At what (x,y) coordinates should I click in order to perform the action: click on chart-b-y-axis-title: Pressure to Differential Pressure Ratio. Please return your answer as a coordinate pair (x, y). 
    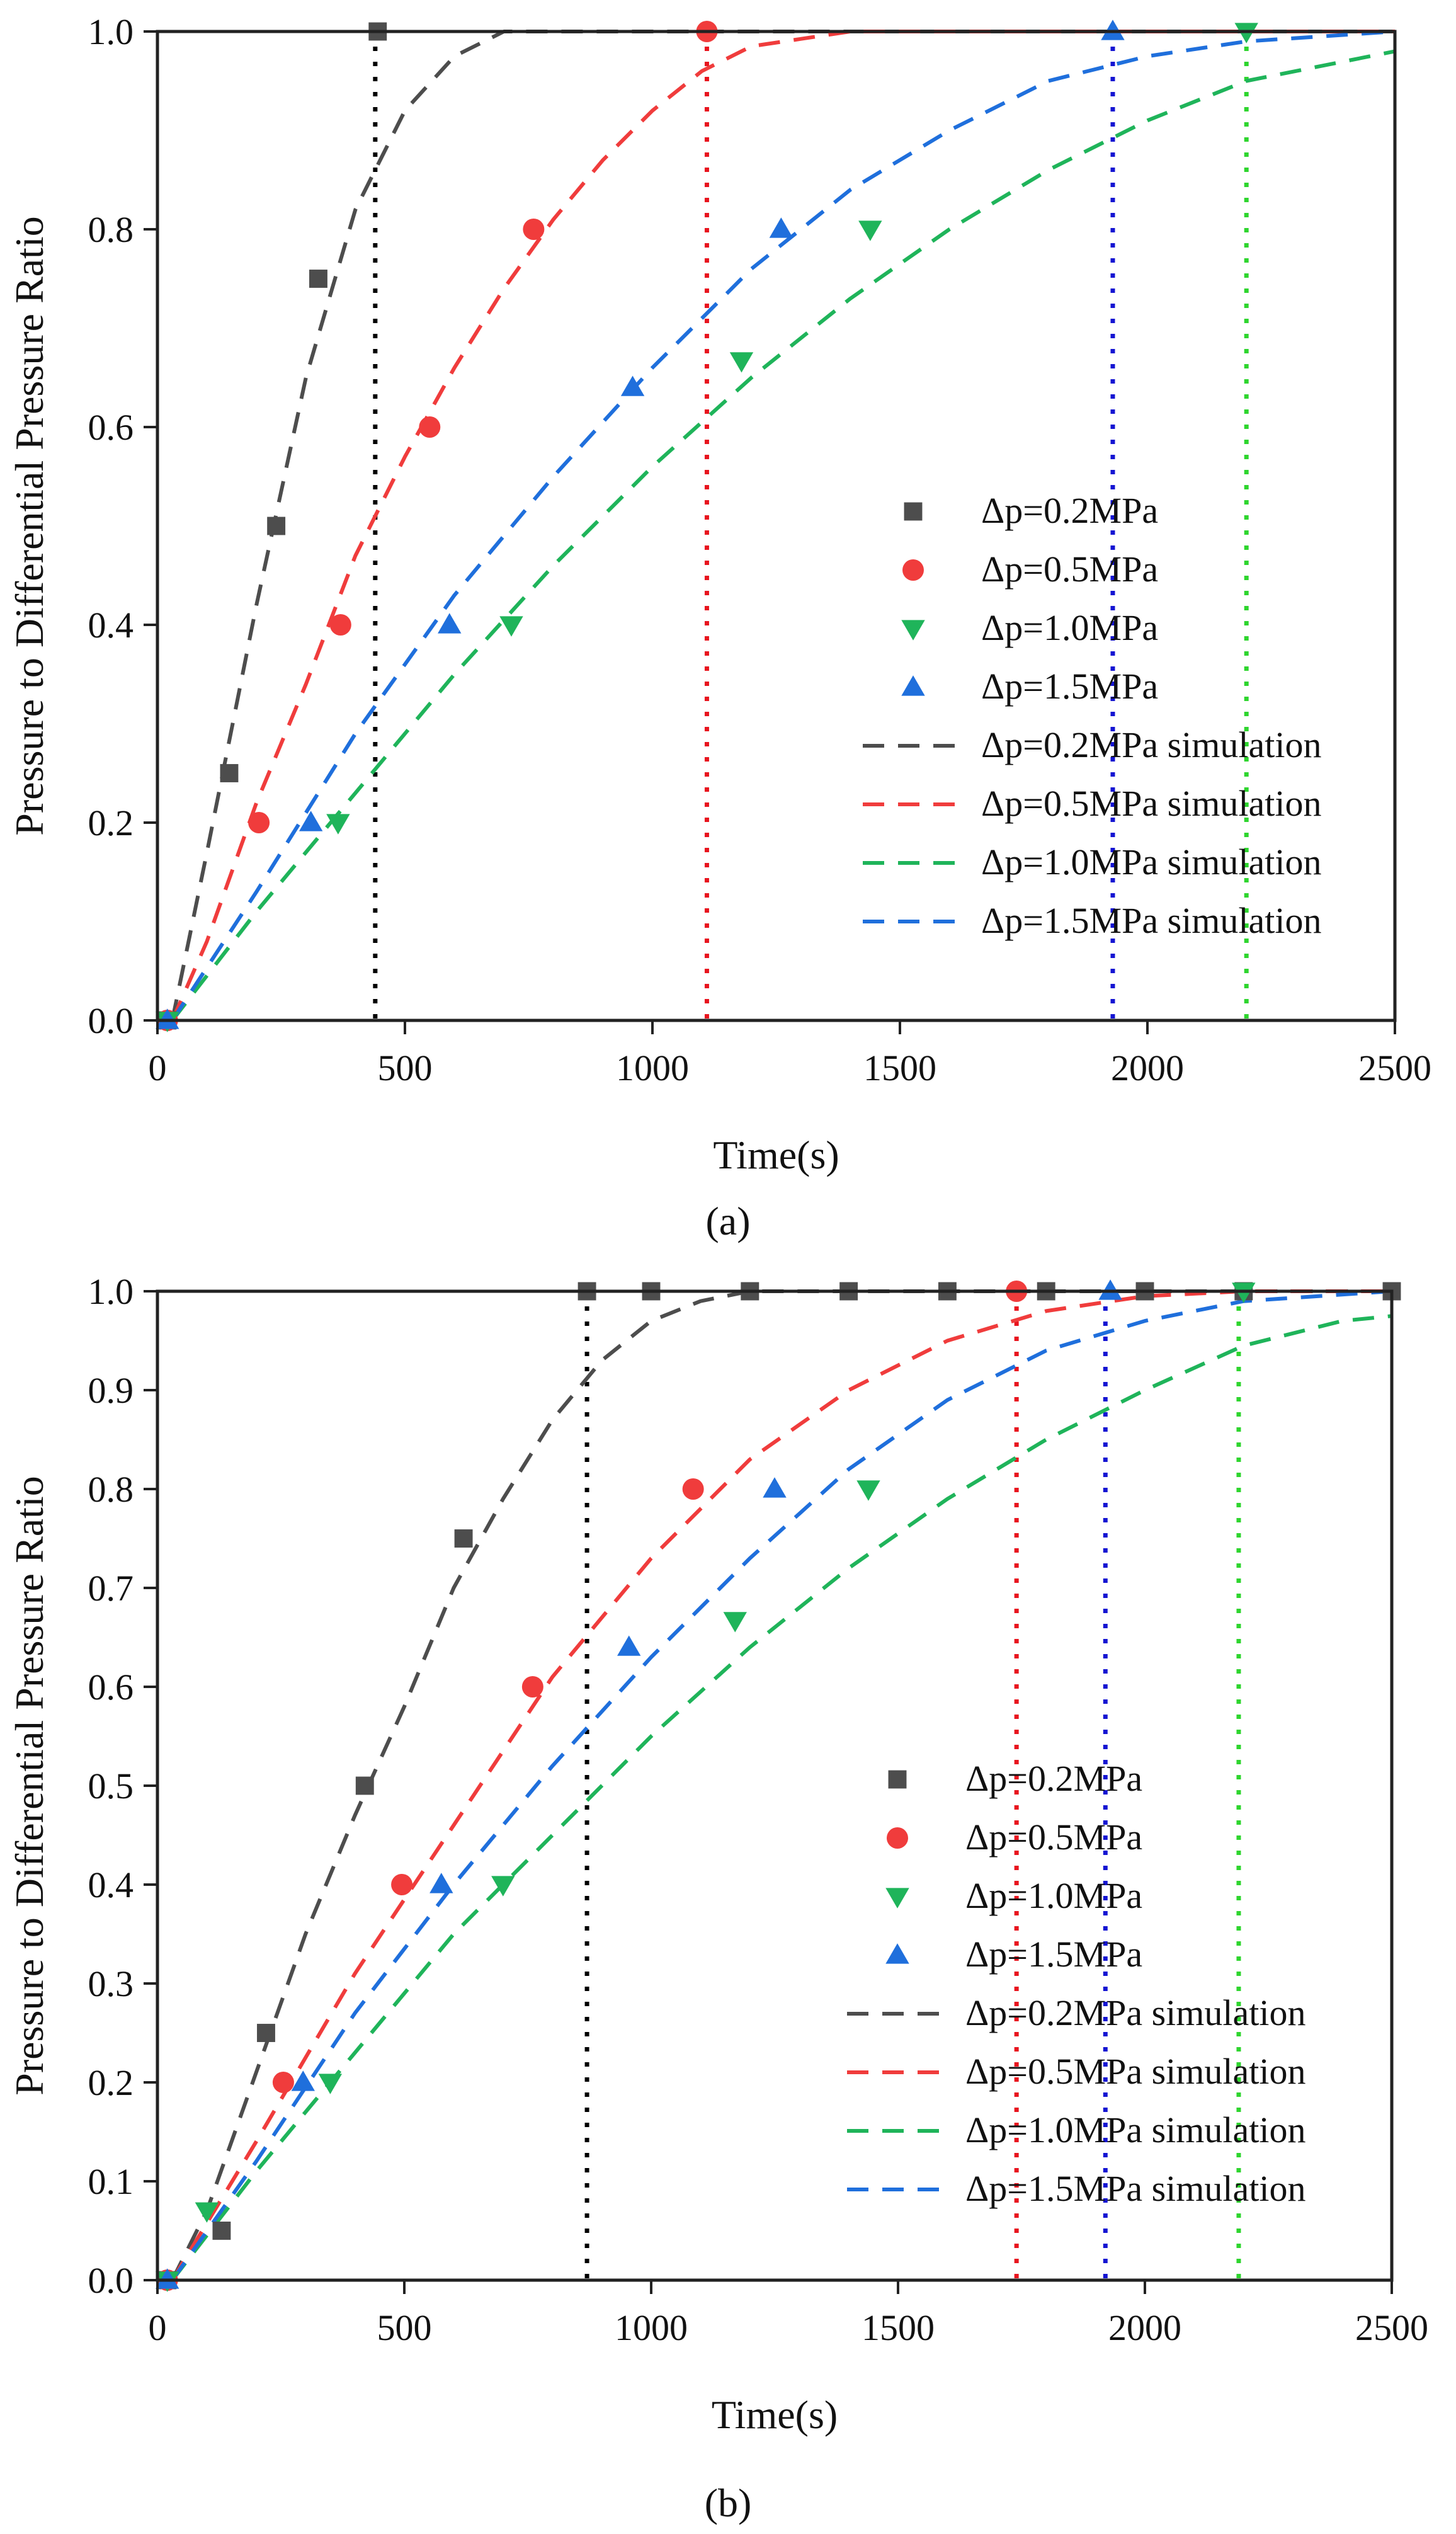
    Looking at the image, I should click on (29, 1785).